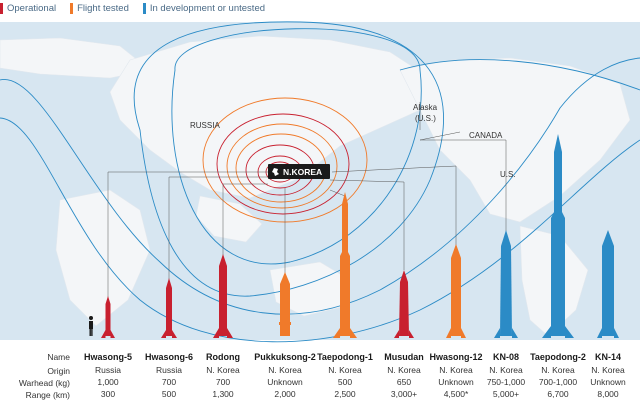  Describe the element at coordinates (223, 357) in the screenshot. I see `missile-name: Rodong` at that location.